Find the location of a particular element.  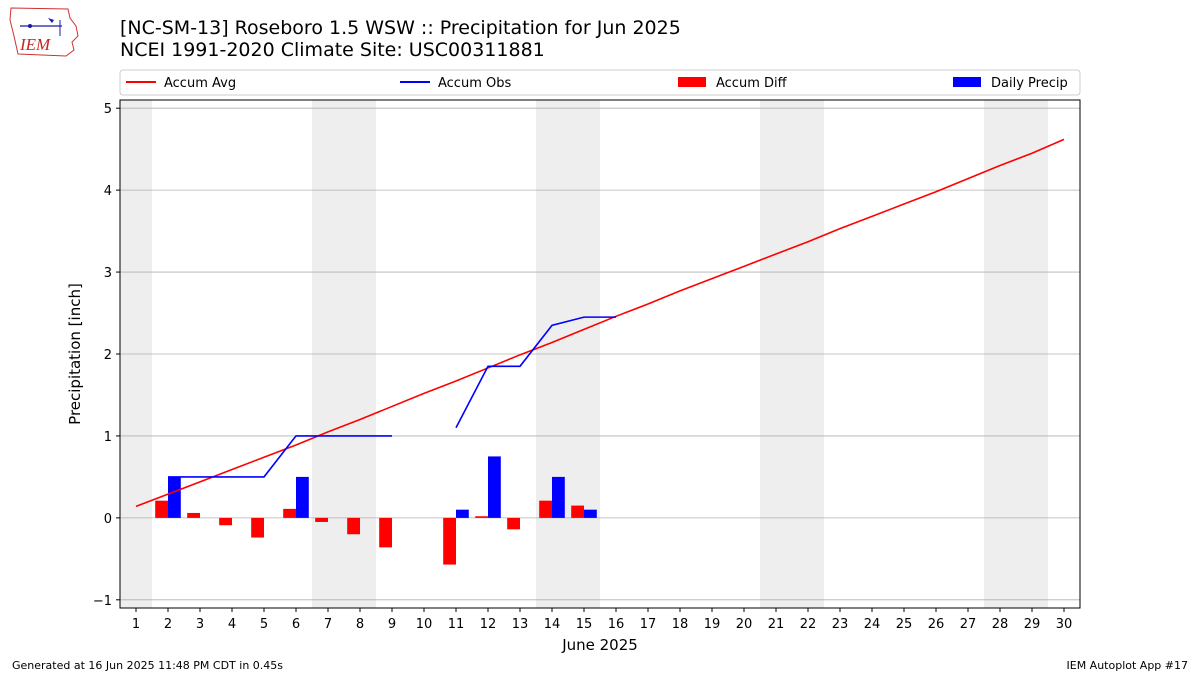

xtick-label-29: 29 is located at coordinates (1032, 624).